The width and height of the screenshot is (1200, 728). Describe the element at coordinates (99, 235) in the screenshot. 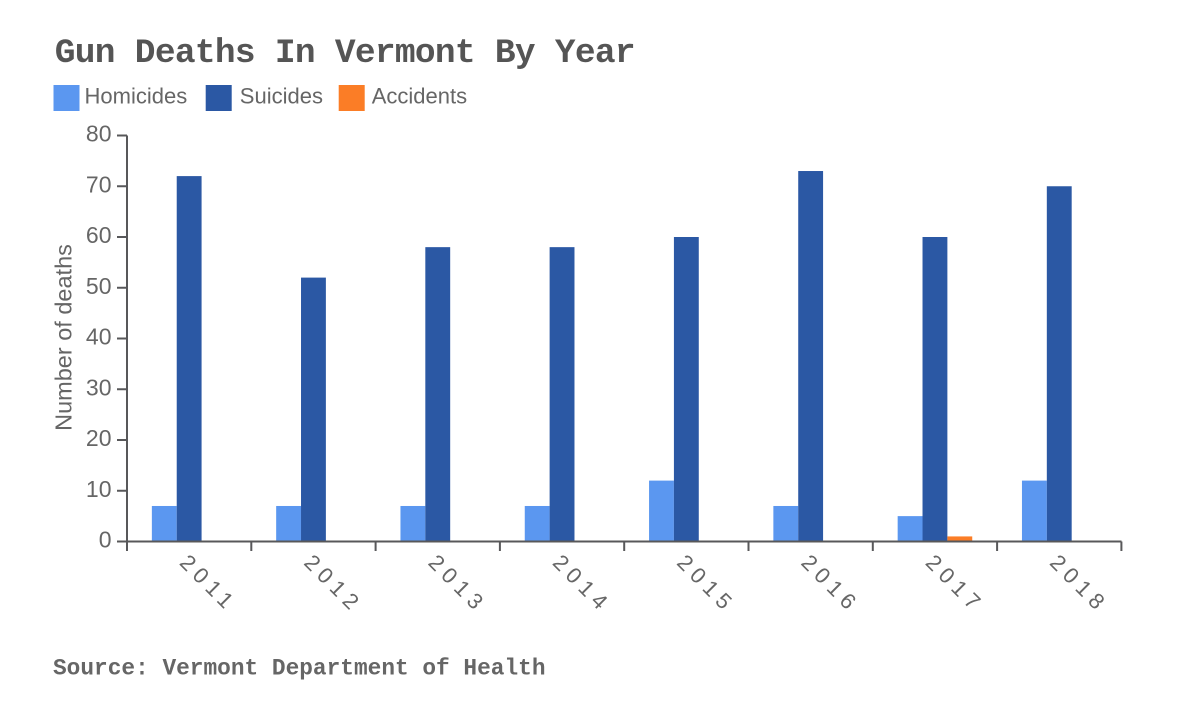

I see `svg-text: 60` at that location.